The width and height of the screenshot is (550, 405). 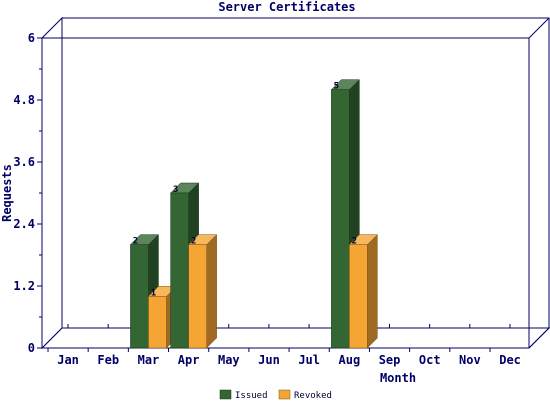 I want to click on x-tick-label: Sep, so click(x=390, y=360).